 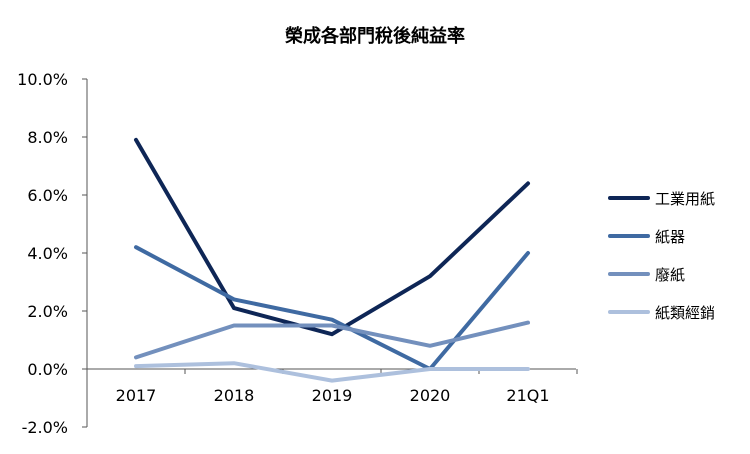 What do you see at coordinates (375, 36) in the screenshot?
I see `chart-title: 榮成各部門稅後純益率` at bounding box center [375, 36].